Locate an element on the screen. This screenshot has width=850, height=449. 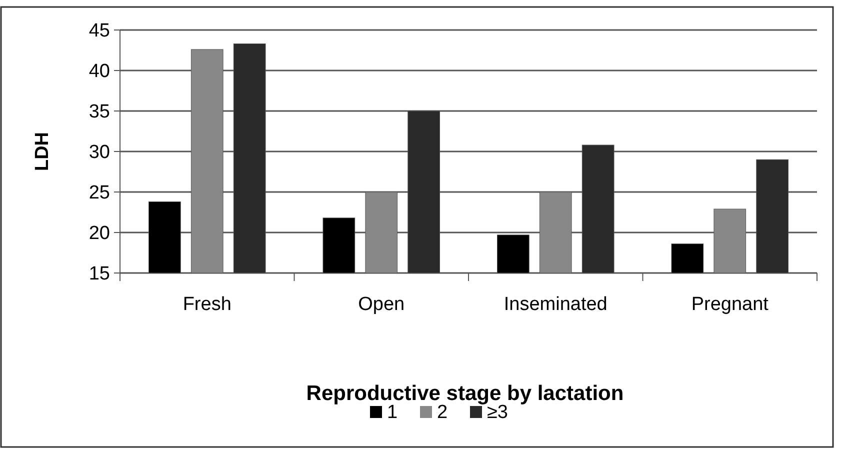
legend-label: 1 is located at coordinates (392, 412).